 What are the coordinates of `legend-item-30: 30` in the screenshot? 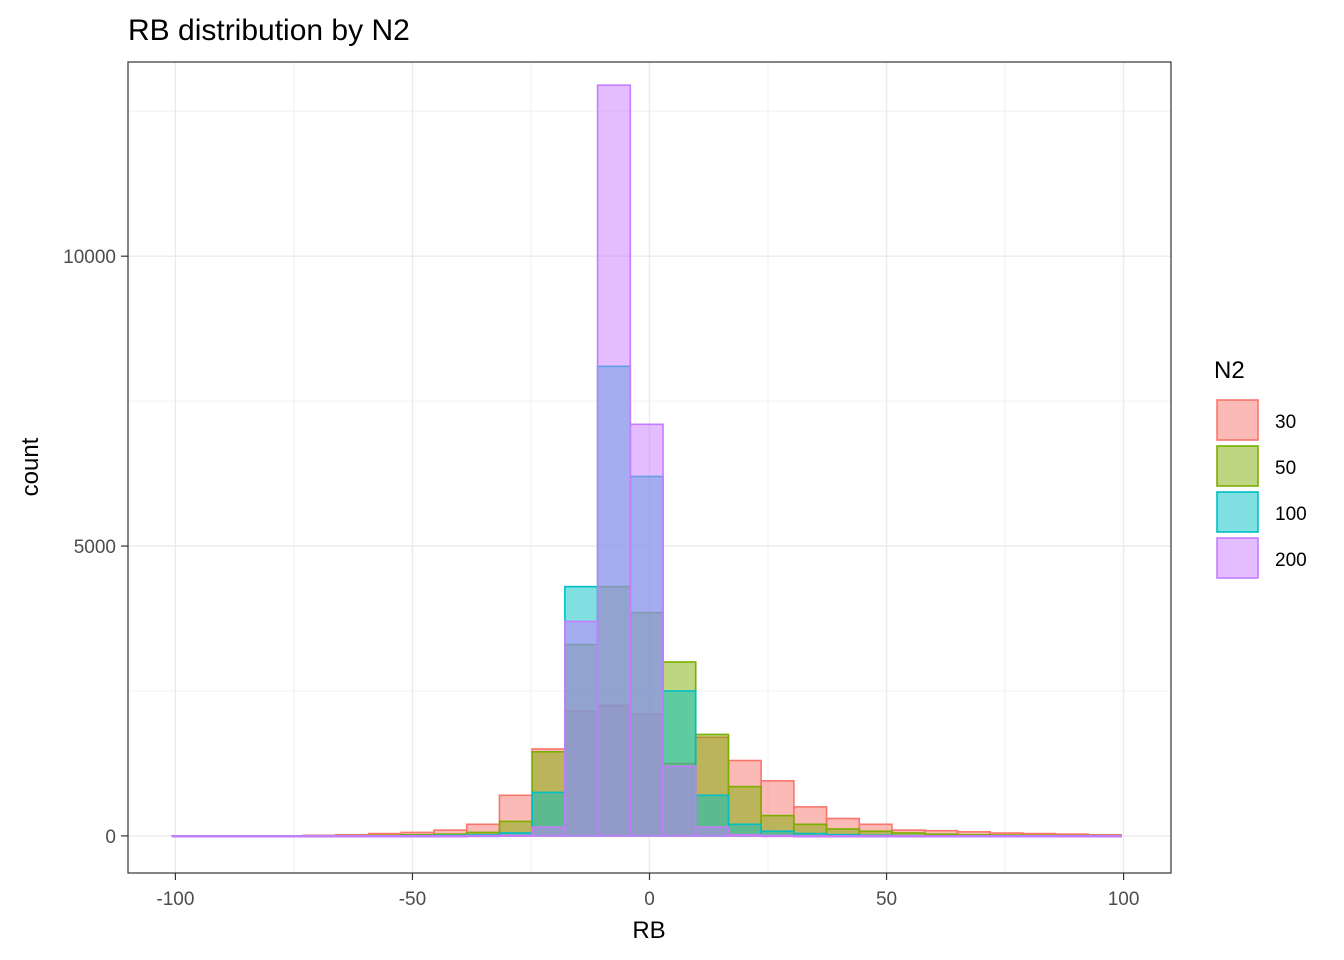 It's located at (1256, 420).